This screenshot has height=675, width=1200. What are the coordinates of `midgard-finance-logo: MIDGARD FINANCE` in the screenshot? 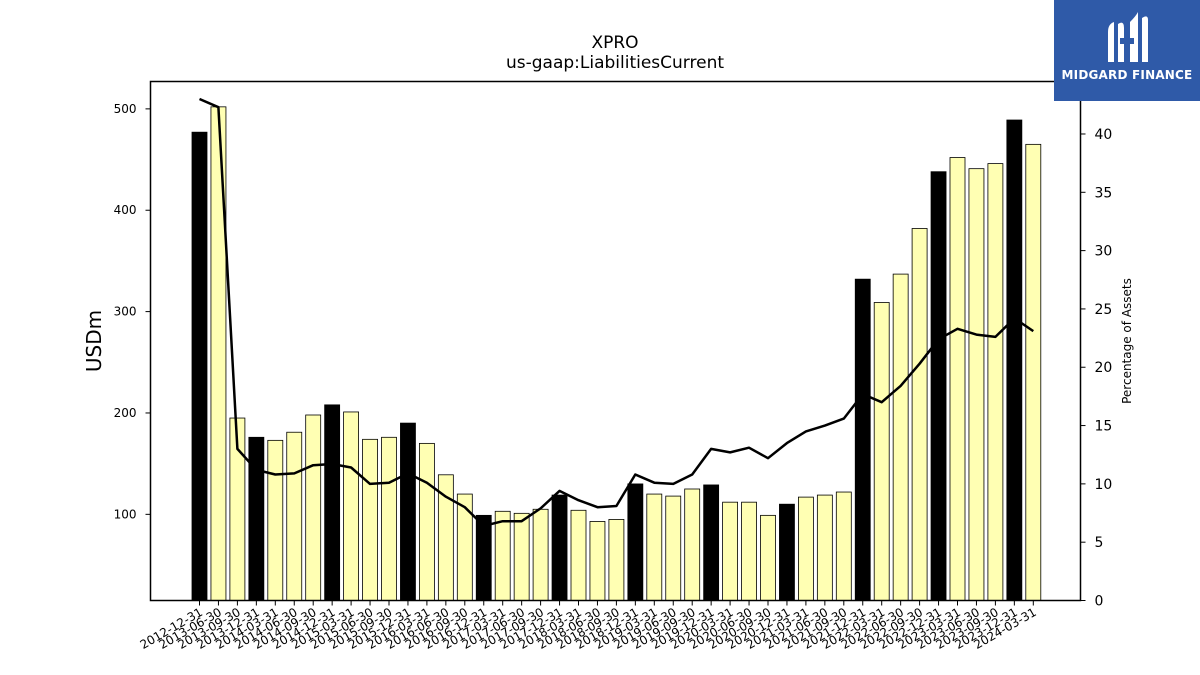 It's located at (1127, 50).